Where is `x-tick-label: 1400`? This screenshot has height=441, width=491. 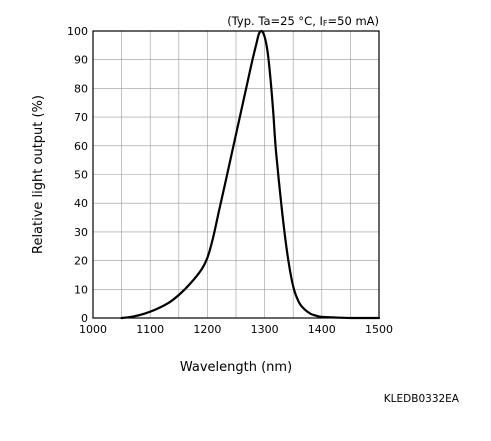
x-tick-label: 1400 is located at coordinates (322, 329).